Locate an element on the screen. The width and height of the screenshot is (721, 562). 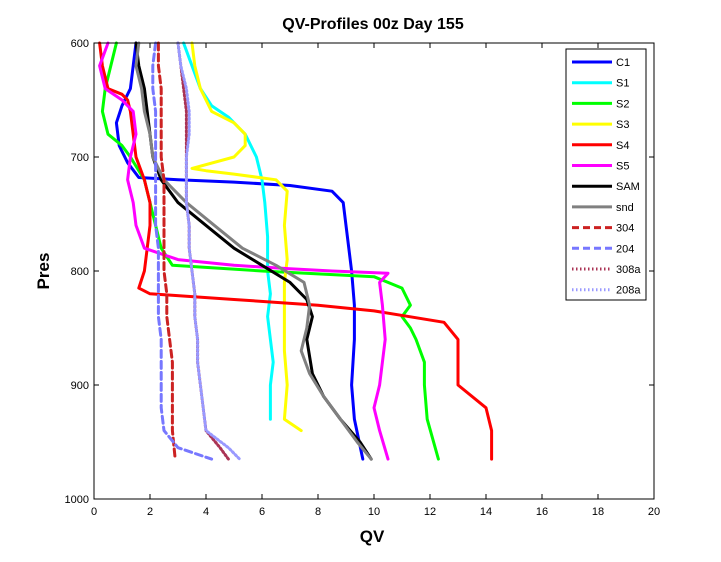
y-tick-label: 700 is located at coordinates (80, 158).